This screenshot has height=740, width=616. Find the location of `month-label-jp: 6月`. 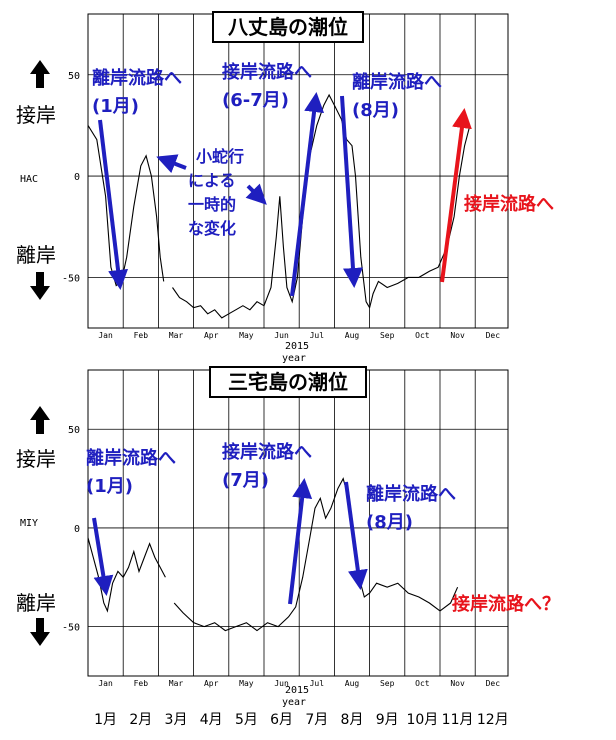

month-label-jp: 6月 is located at coordinates (281, 720).